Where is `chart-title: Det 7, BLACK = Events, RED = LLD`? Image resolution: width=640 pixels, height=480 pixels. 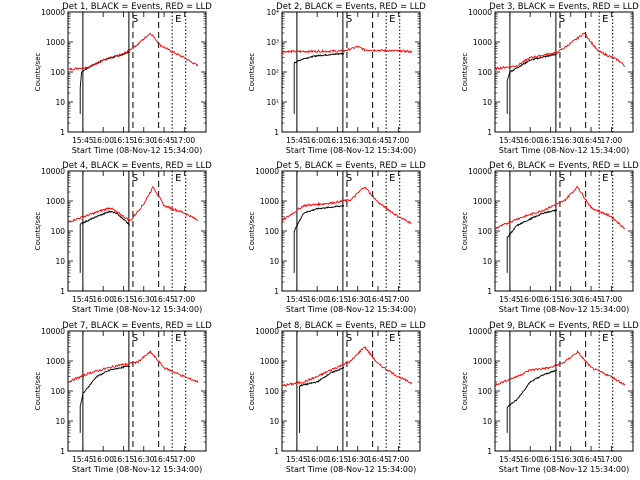
chart-title: Det 7, BLACK = Events, RED = LLD is located at coordinates (137, 326).